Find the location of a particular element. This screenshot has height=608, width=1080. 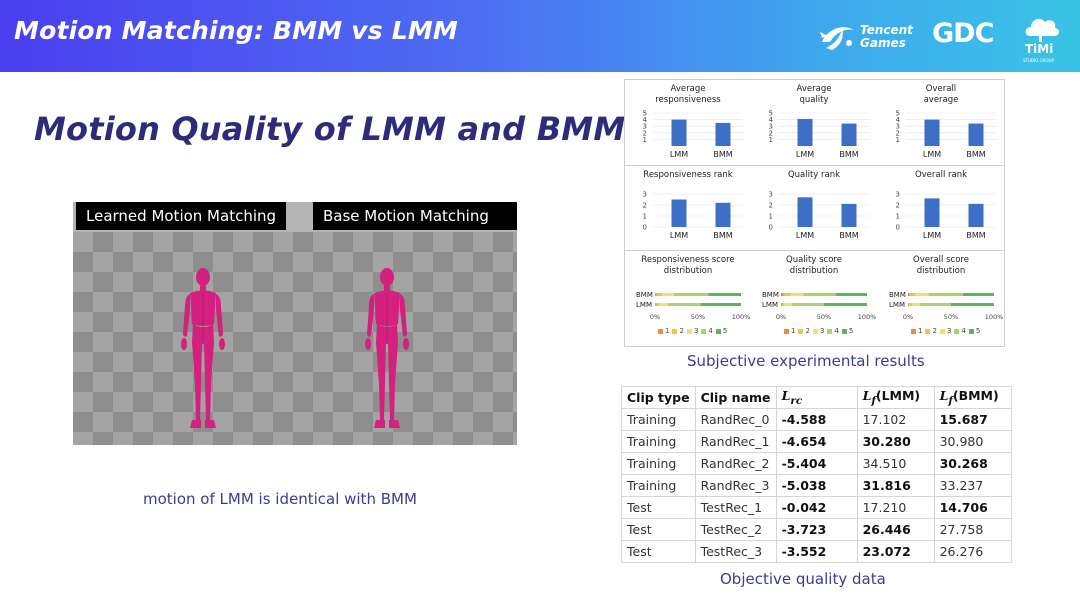

cell-lf-lmm: 23.072 is located at coordinates (895, 551).